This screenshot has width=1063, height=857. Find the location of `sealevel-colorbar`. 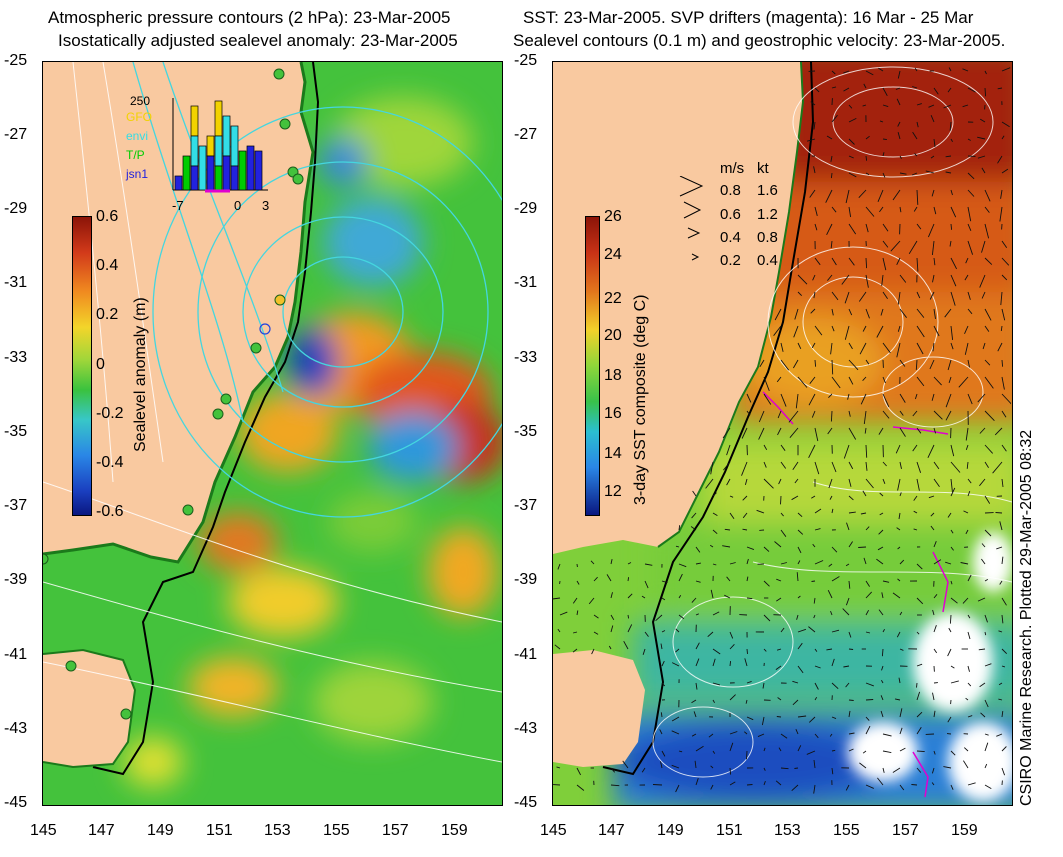

sealevel-colorbar is located at coordinates (82, 366).